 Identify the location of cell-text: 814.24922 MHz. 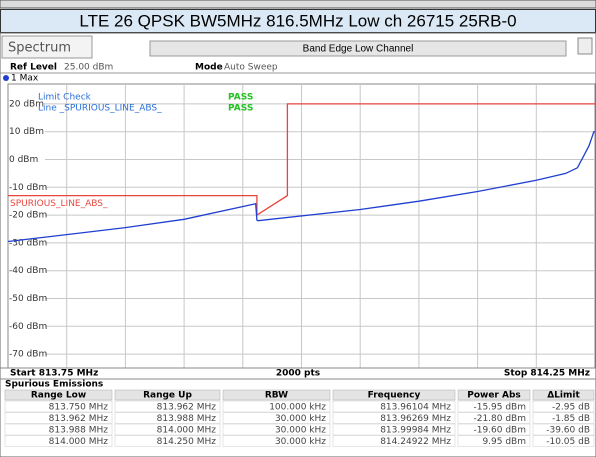
(415, 442).